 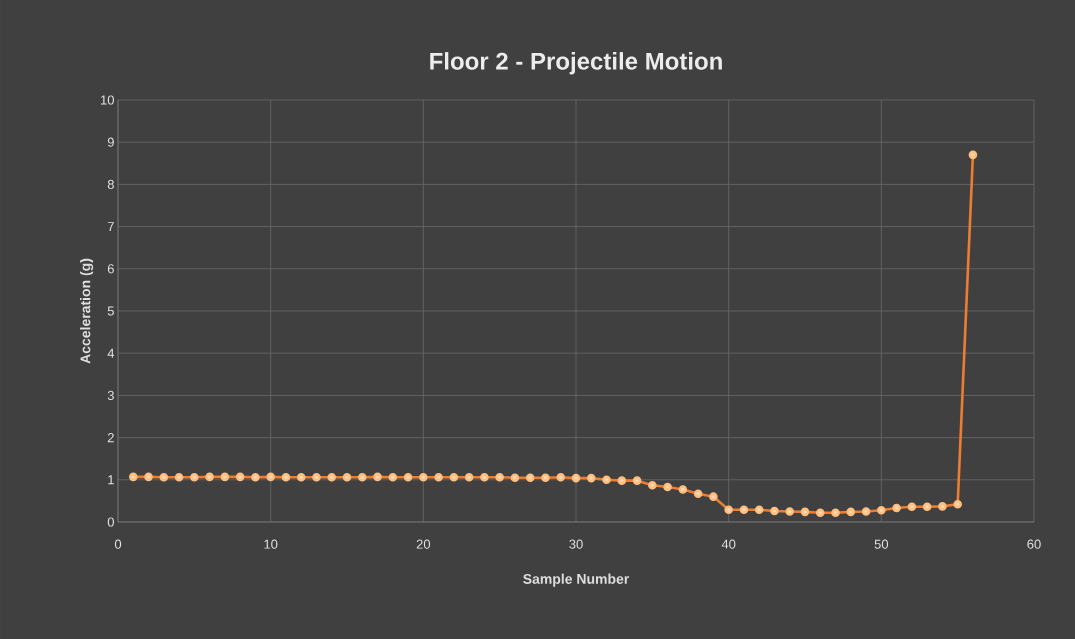 I want to click on y-tick-label: 9, so click(x=110, y=142).